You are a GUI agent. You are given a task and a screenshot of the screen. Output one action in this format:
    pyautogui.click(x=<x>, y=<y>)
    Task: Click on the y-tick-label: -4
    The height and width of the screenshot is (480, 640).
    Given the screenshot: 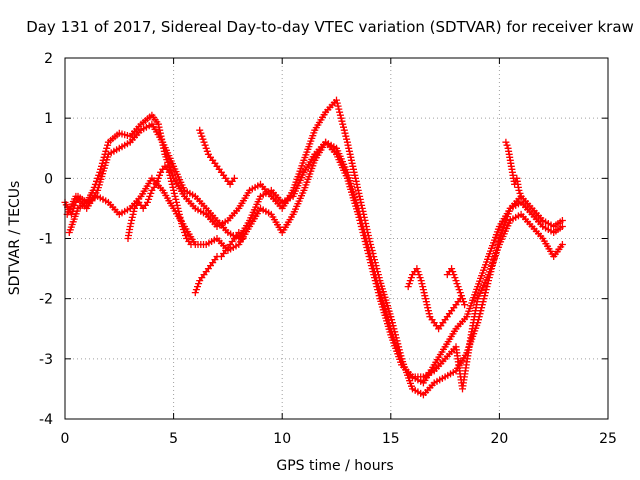 What is the action you would take?
    pyautogui.click(x=46, y=420)
    